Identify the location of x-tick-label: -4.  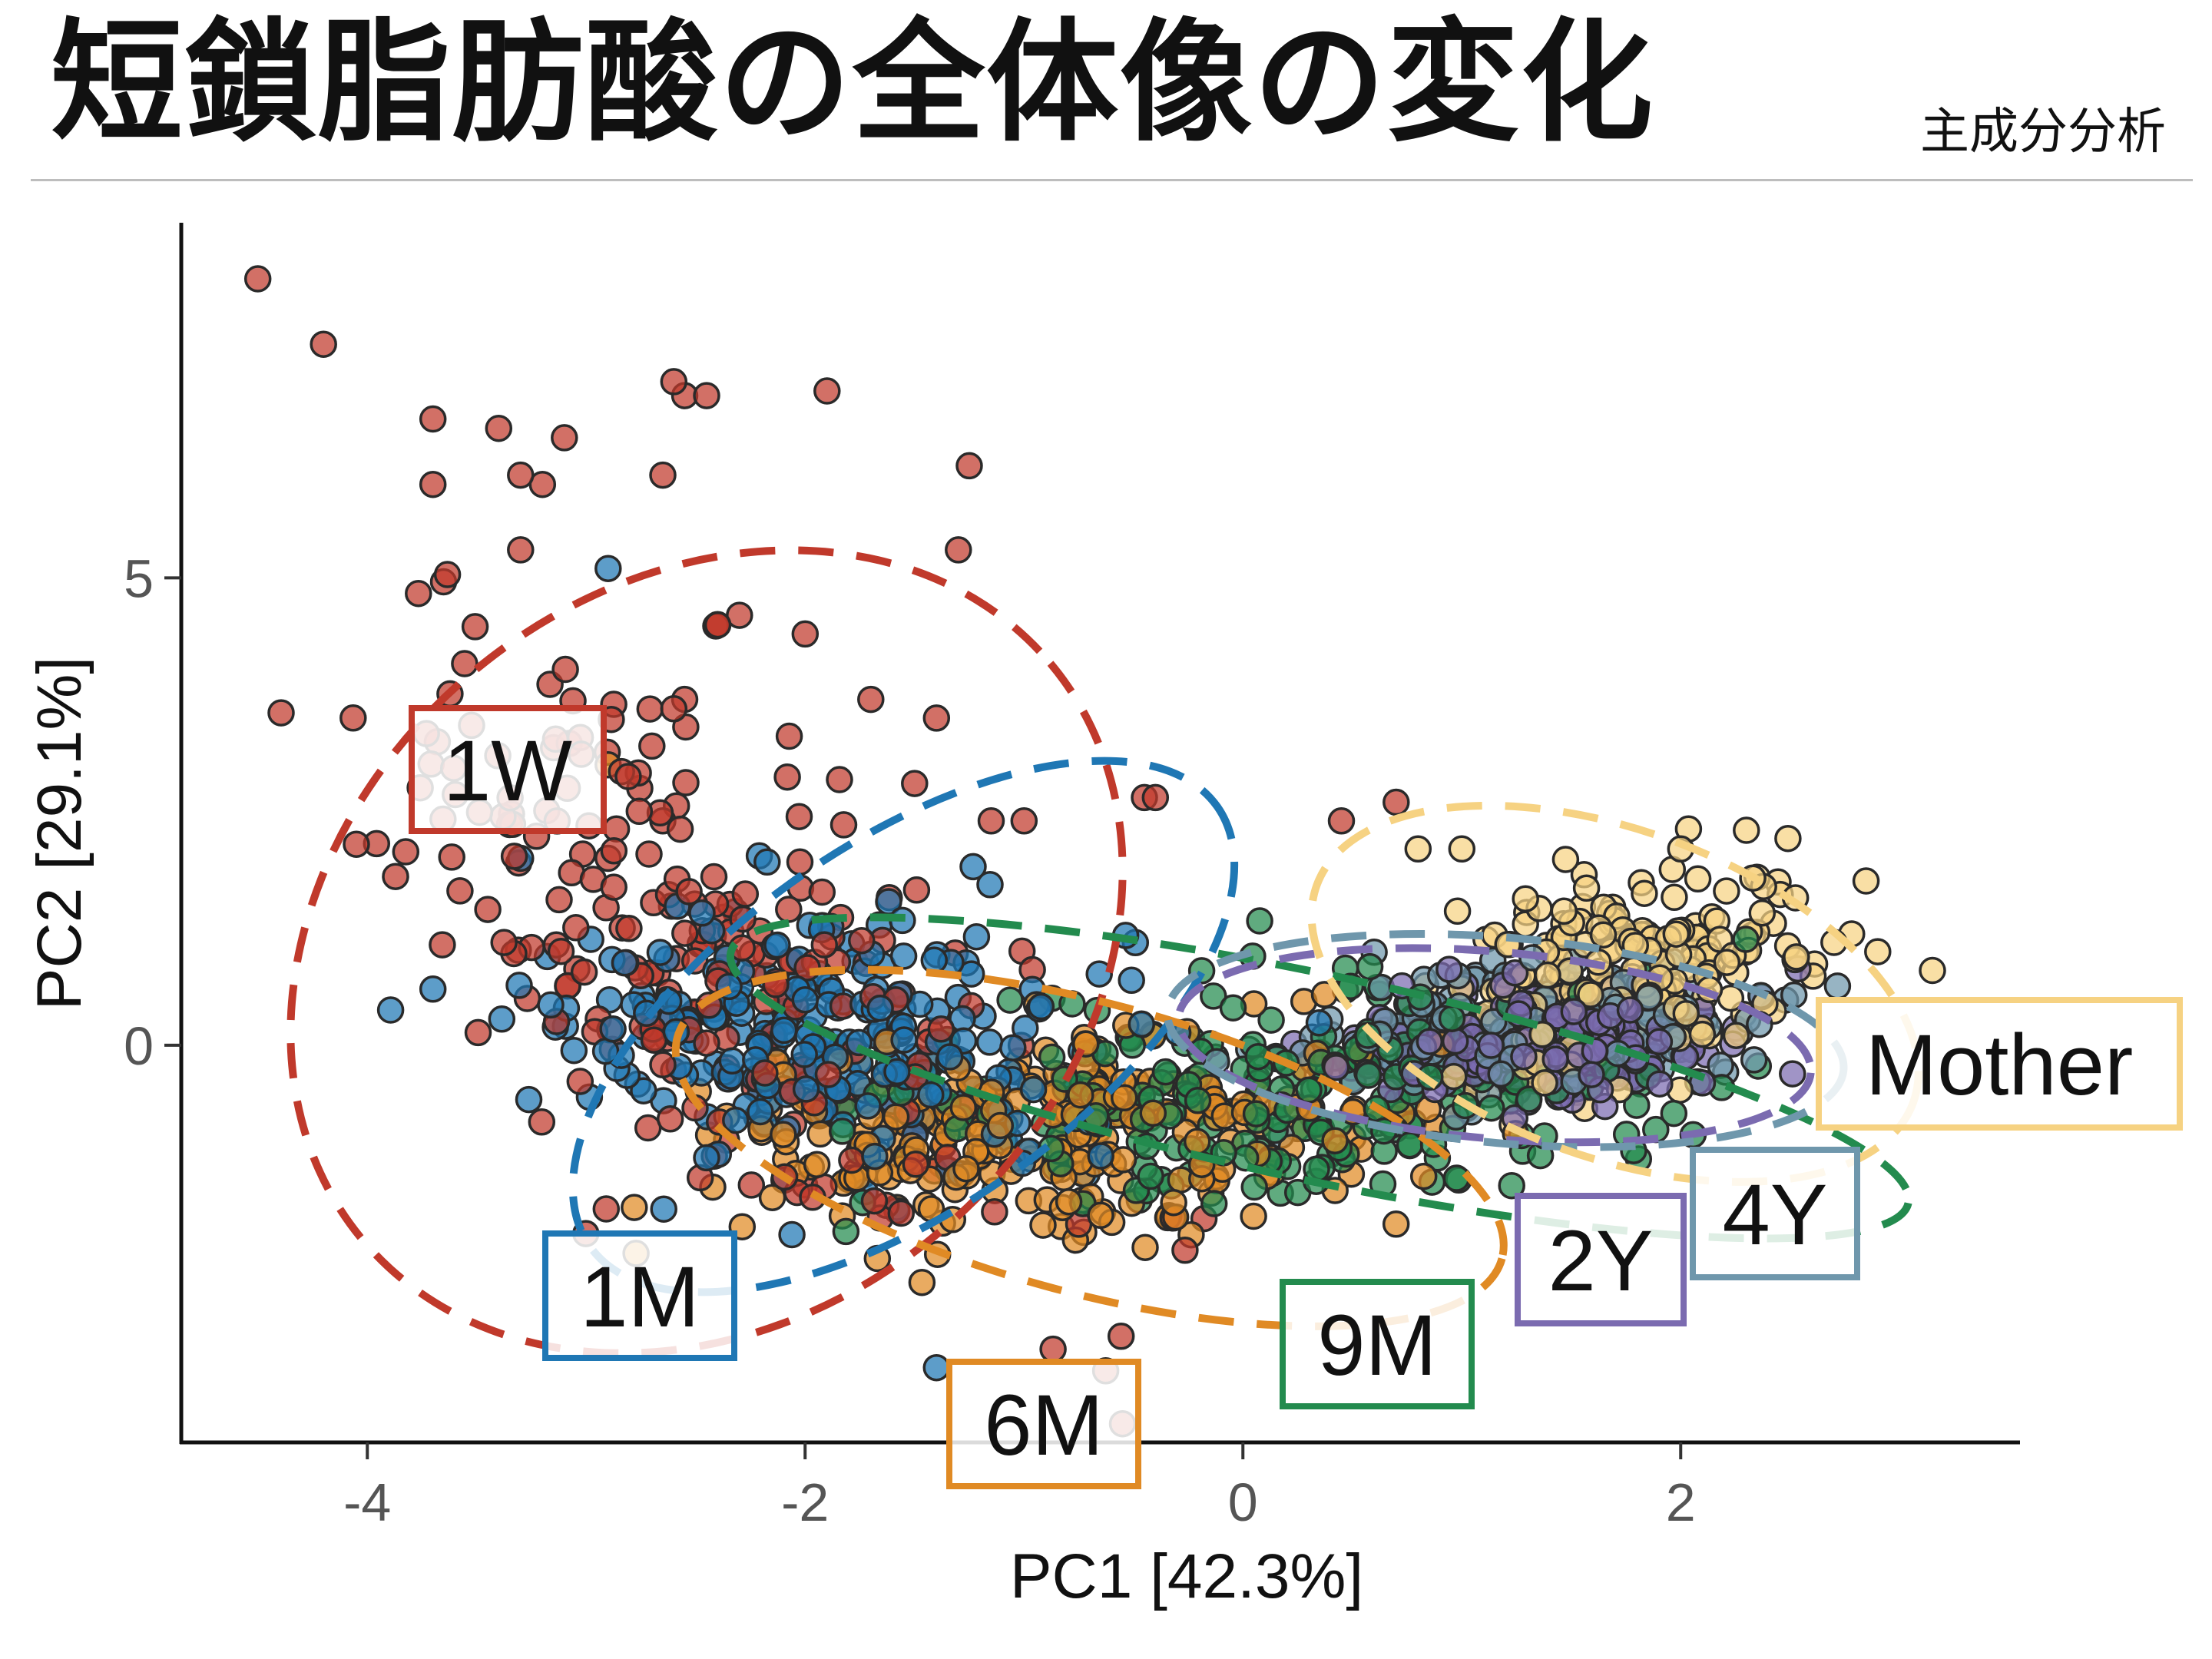
(367, 1502).